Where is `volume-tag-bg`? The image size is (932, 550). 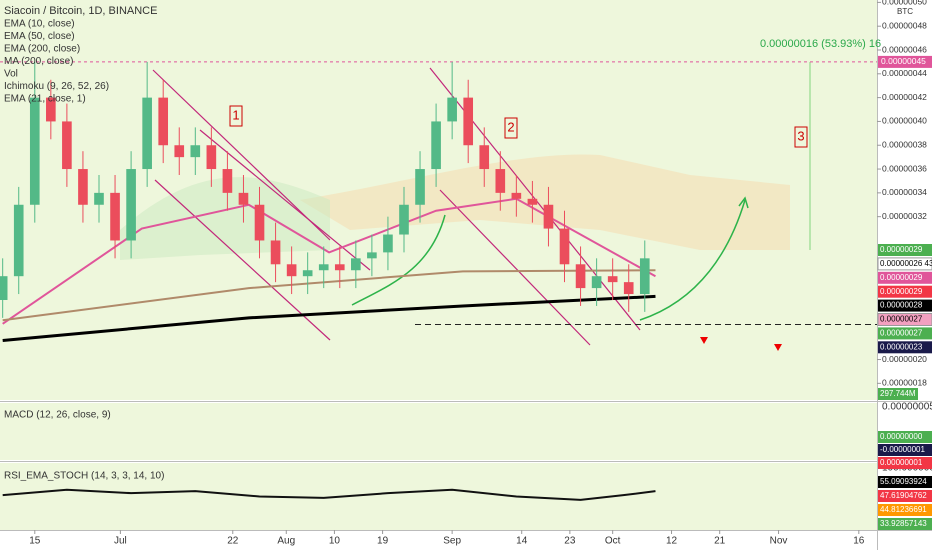 volume-tag-bg is located at coordinates (898, 394).